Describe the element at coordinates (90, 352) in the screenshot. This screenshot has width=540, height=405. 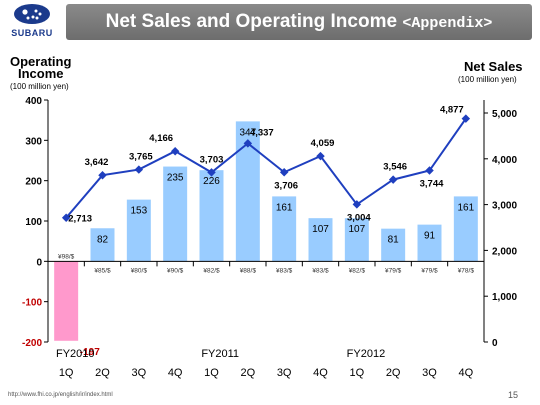
I see `operating-income-value-label: -197` at that location.